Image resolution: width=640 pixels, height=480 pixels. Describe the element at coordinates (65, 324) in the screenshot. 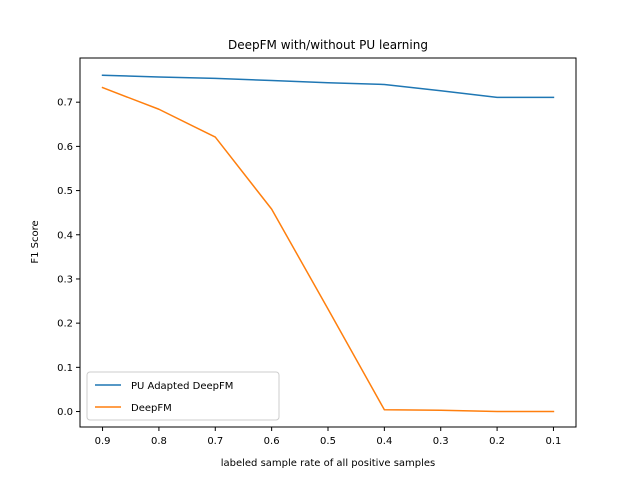

I see `y-tick-label: 0.2` at that location.